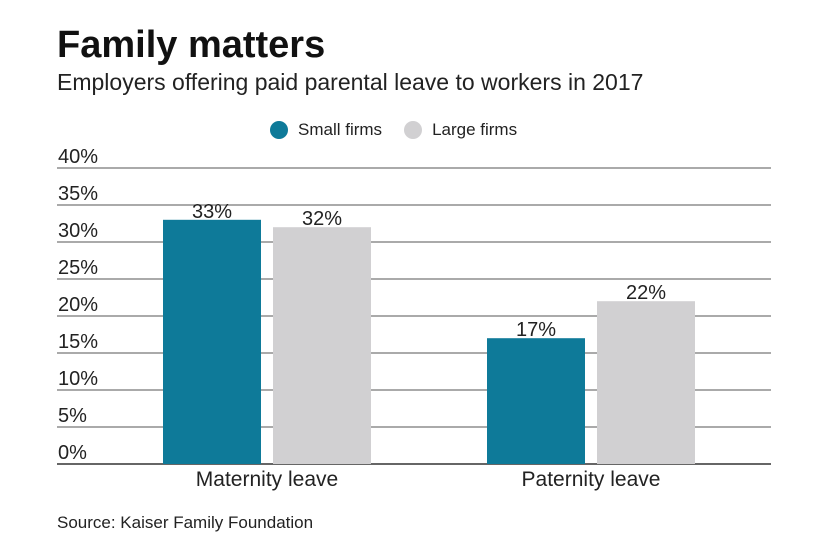 The height and width of the screenshot is (547, 840). Describe the element at coordinates (78, 231) in the screenshot. I see `y-tick-label: 30%` at that location.